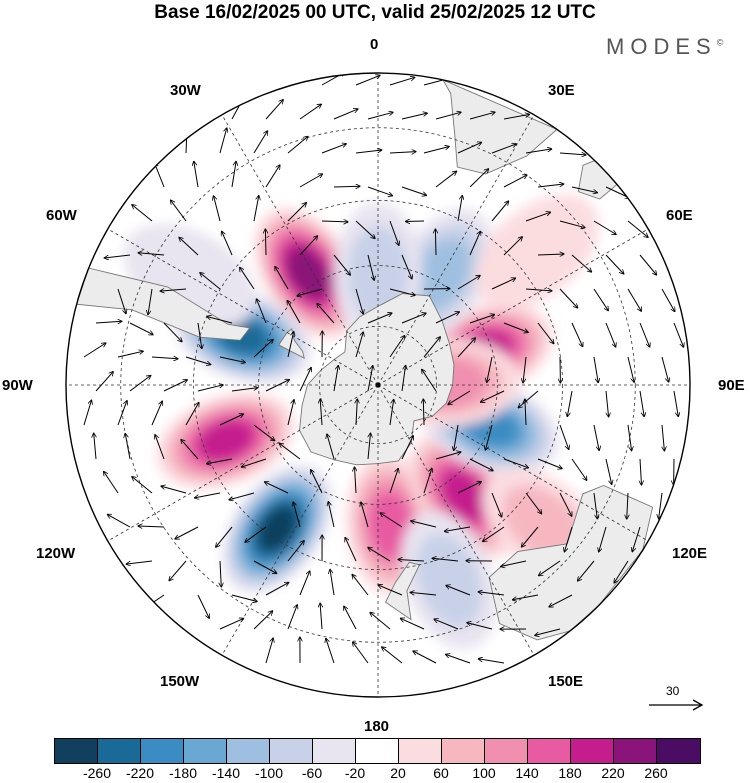 The image size is (750, 783). What do you see at coordinates (226, 773) in the screenshot?
I see `colorbar-tick-label: -140` at bounding box center [226, 773].